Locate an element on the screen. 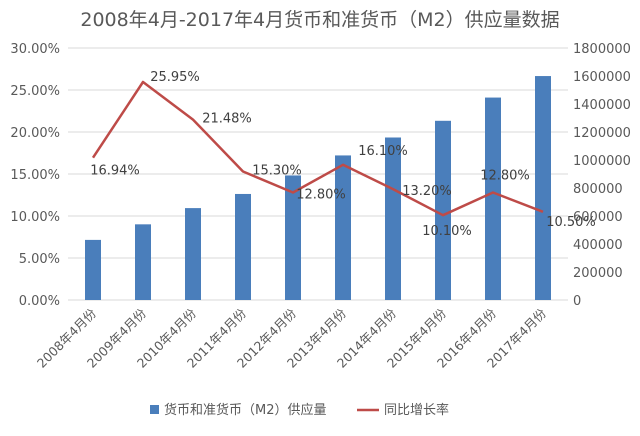  right-tick-label: 400000 is located at coordinates (598, 245).